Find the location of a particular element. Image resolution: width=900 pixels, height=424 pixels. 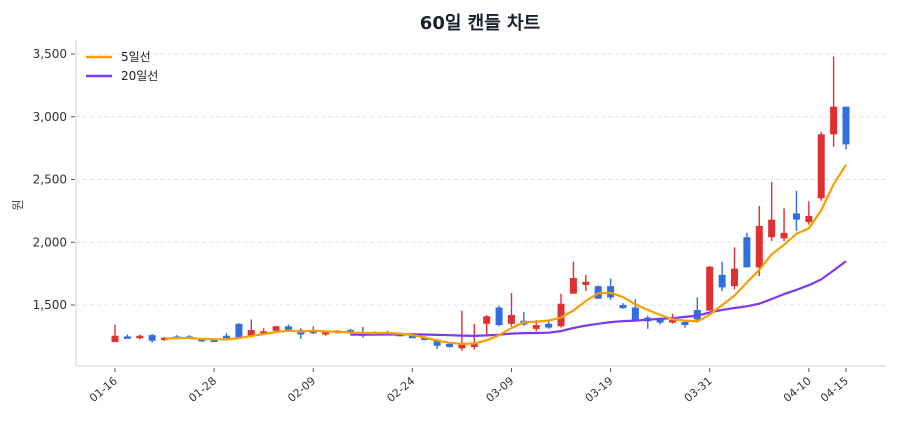

ma20-line is located at coordinates (598, 298).